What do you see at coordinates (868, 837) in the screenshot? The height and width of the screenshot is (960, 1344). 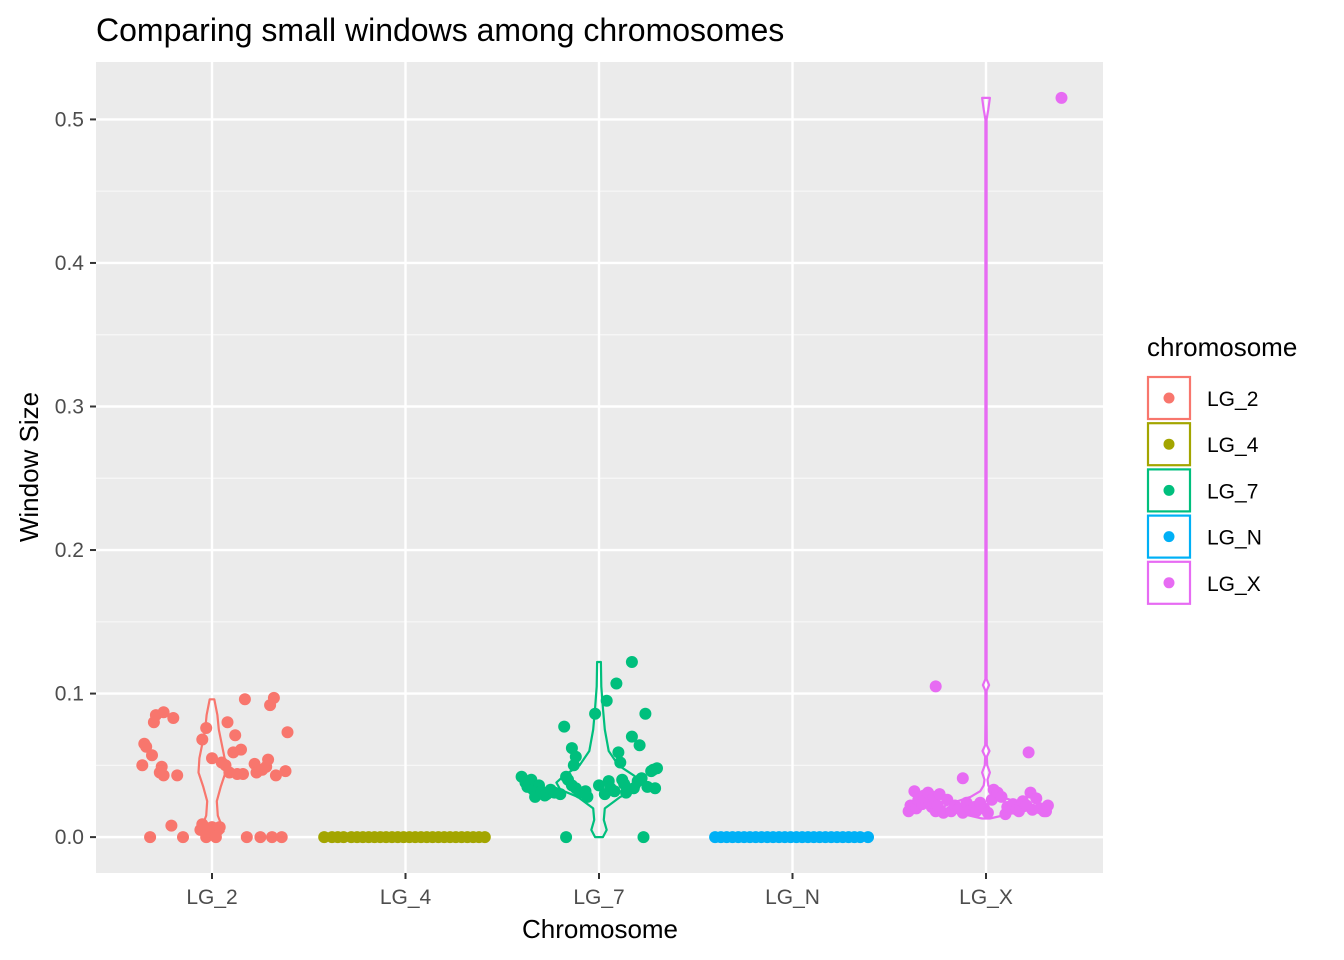 I see `point-lg-n` at bounding box center [868, 837].